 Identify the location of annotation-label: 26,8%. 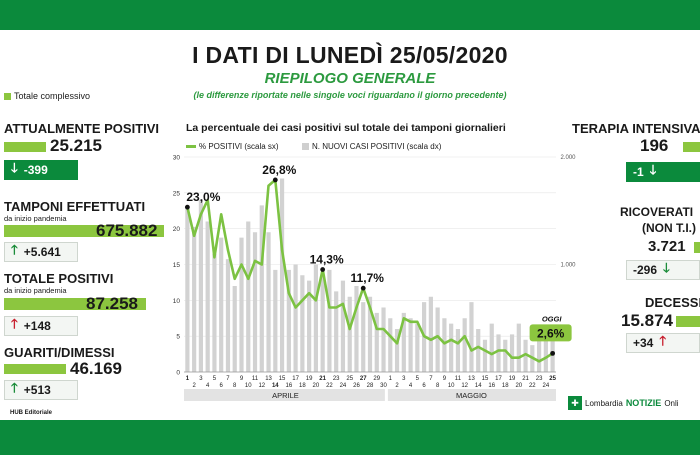
(279, 170).